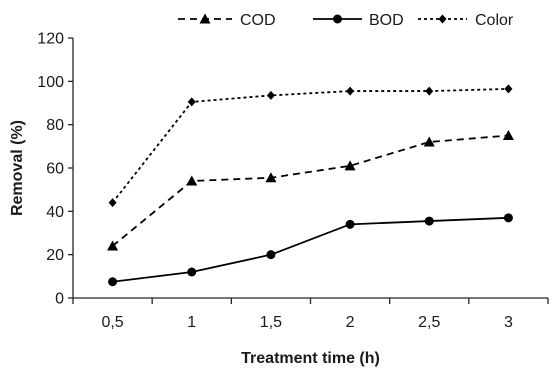 This screenshot has height=369, width=553. I want to click on legend-item-color: Color, so click(466, 20).